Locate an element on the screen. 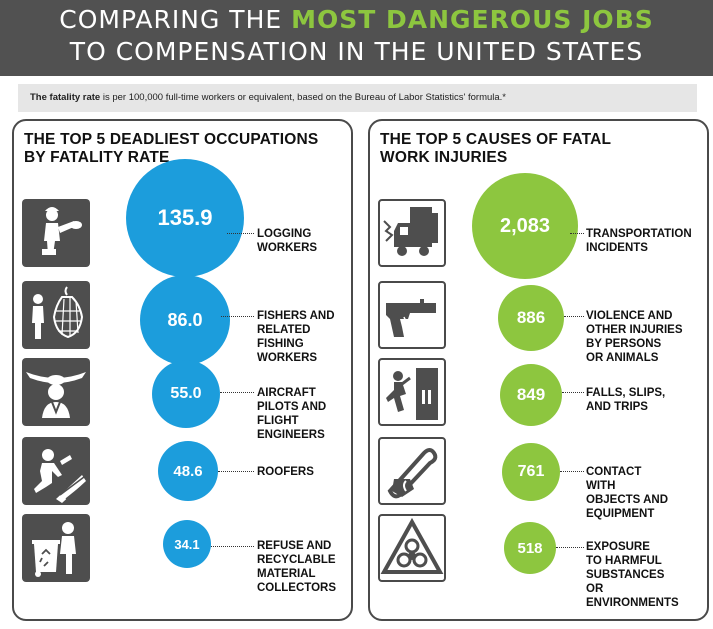 The height and width of the screenshot is (629, 713). panel-title-line1: THE TOP 5 DEADLIEST OCCUPATIONS is located at coordinates (171, 139).